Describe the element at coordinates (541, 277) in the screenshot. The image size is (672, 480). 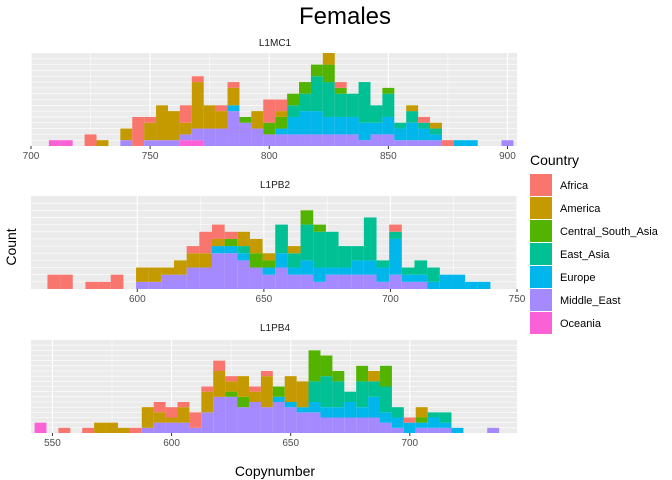
I see `legend-swatch-europe` at that location.